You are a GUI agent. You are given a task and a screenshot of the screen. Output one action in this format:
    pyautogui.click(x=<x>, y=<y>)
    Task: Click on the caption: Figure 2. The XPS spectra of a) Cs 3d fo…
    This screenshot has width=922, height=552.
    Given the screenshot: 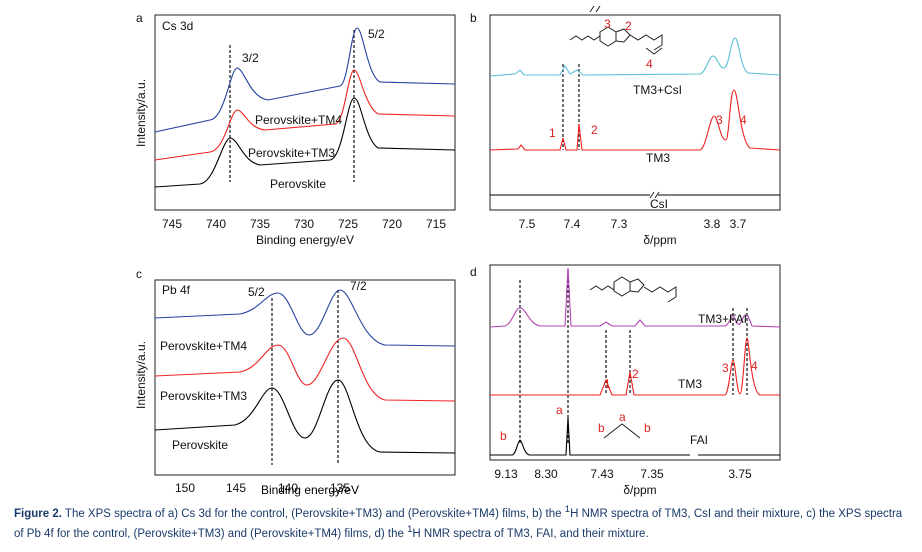 What is the action you would take?
    pyautogui.click(x=464, y=522)
    